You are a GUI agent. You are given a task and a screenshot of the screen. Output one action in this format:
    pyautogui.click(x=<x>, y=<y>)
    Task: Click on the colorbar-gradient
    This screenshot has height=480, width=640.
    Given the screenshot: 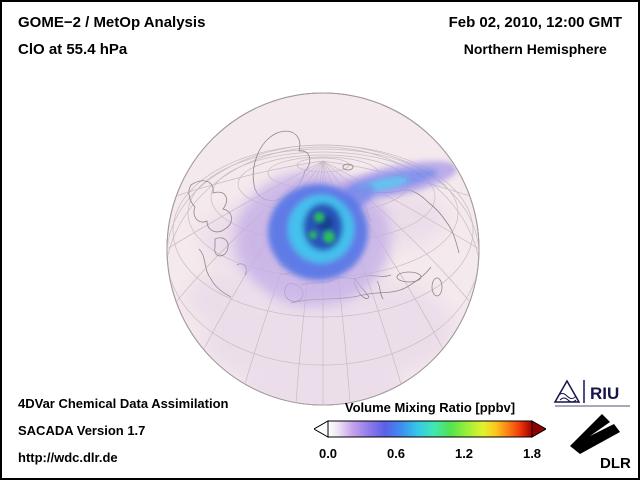 What is the action you would take?
    pyautogui.click(x=430, y=429)
    